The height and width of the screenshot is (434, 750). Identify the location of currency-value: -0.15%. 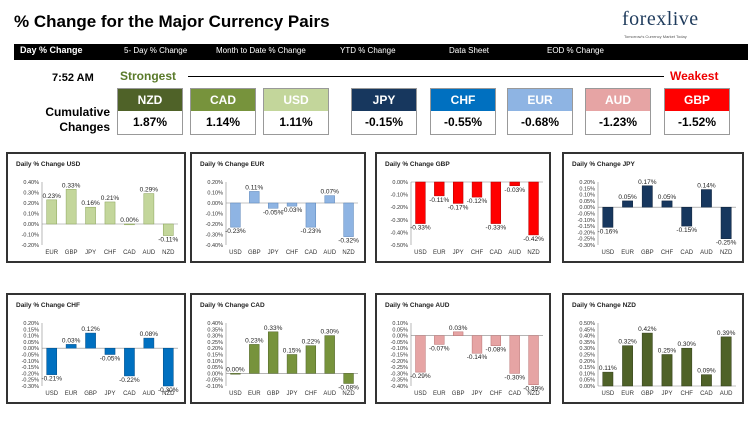
(384, 122).